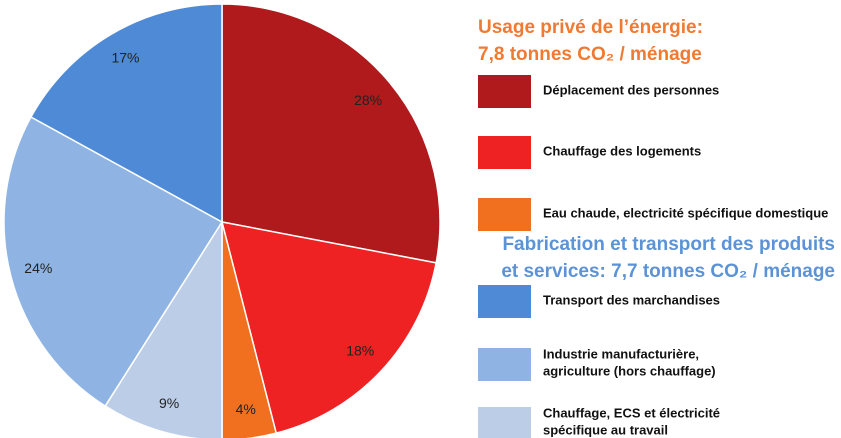 Image resolution: width=841 pixels, height=438 pixels. I want to click on legend-heading: et services: 7,7 tonnes CO₂ / ménage, so click(668, 271).